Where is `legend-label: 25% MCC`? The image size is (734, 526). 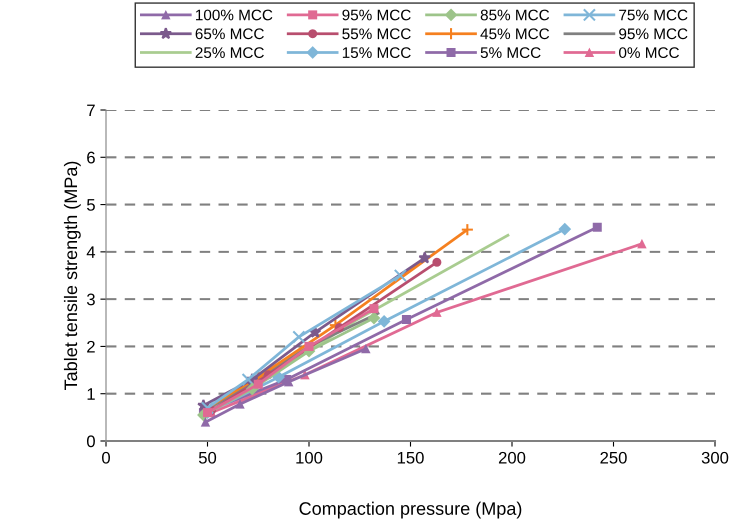 legend-label: 25% MCC is located at coordinates (230, 52).